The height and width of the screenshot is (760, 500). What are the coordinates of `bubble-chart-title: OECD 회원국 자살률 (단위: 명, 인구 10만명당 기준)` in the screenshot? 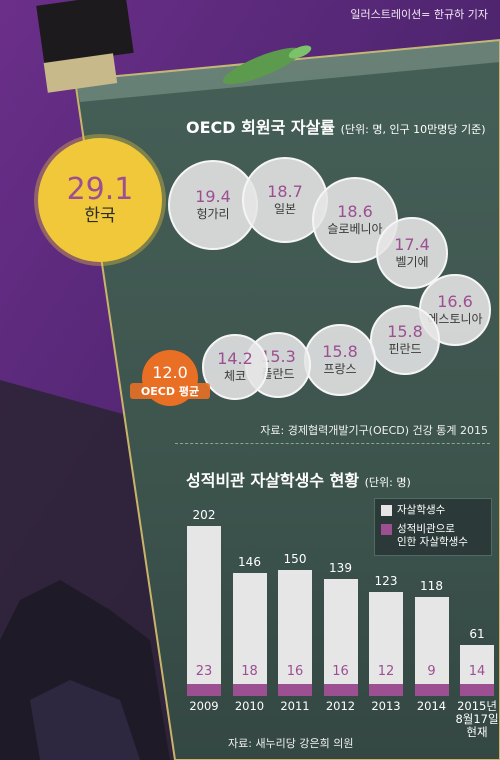 It's located at (336, 126).